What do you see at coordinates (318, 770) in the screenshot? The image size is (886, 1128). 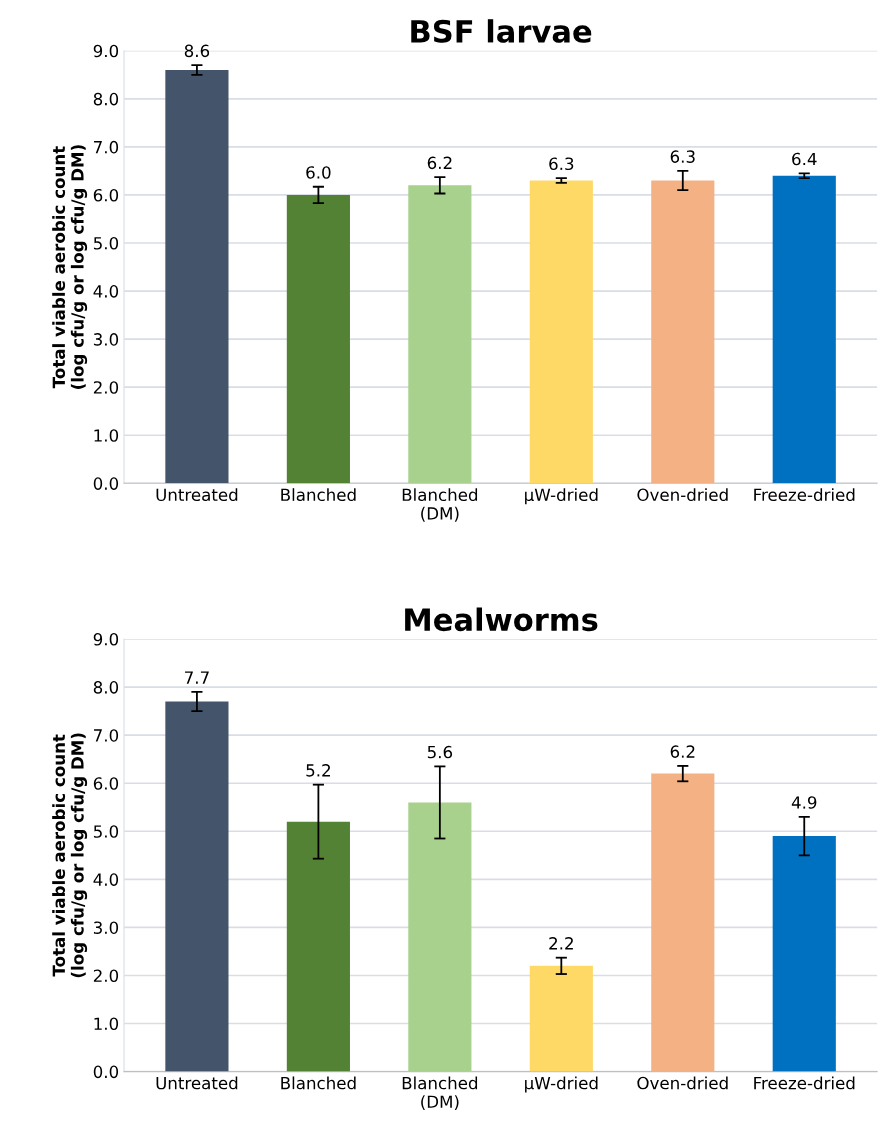 I see `data-label: 5.2` at bounding box center [318, 770].